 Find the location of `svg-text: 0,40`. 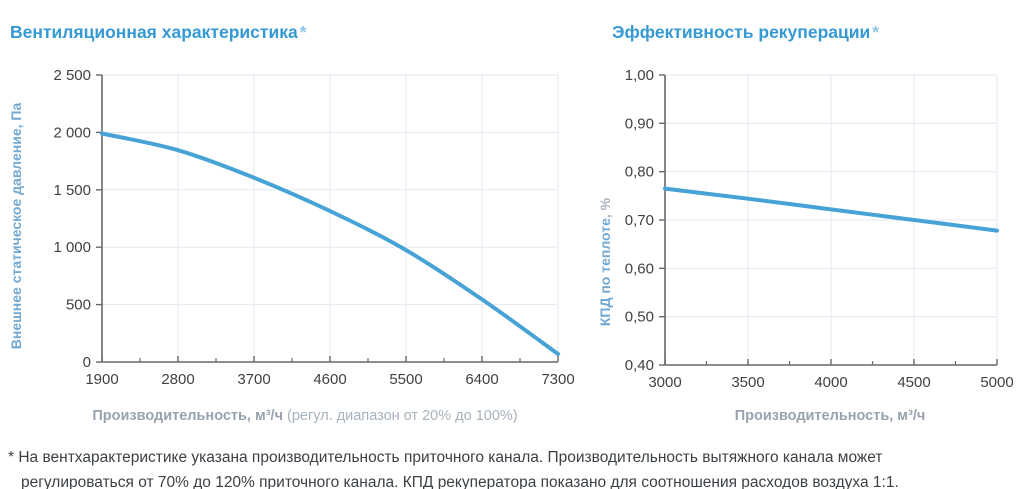

svg-text: 0,40 is located at coordinates (639, 365).